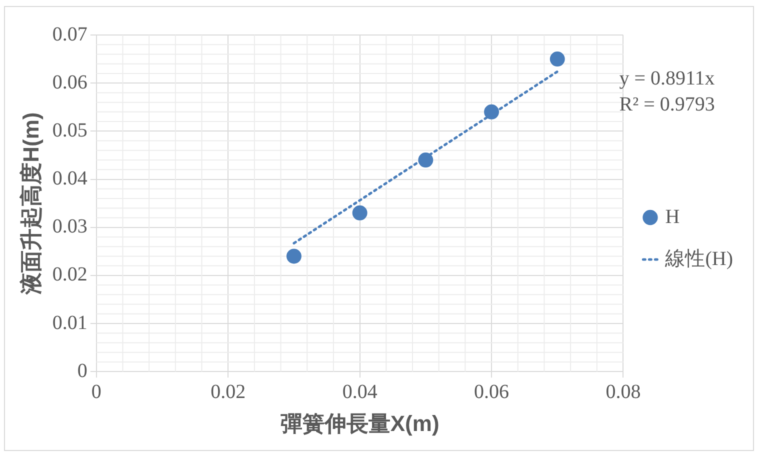  Describe the element at coordinates (70, 227) in the screenshot. I see `y-tick-label: 0.03` at that location.